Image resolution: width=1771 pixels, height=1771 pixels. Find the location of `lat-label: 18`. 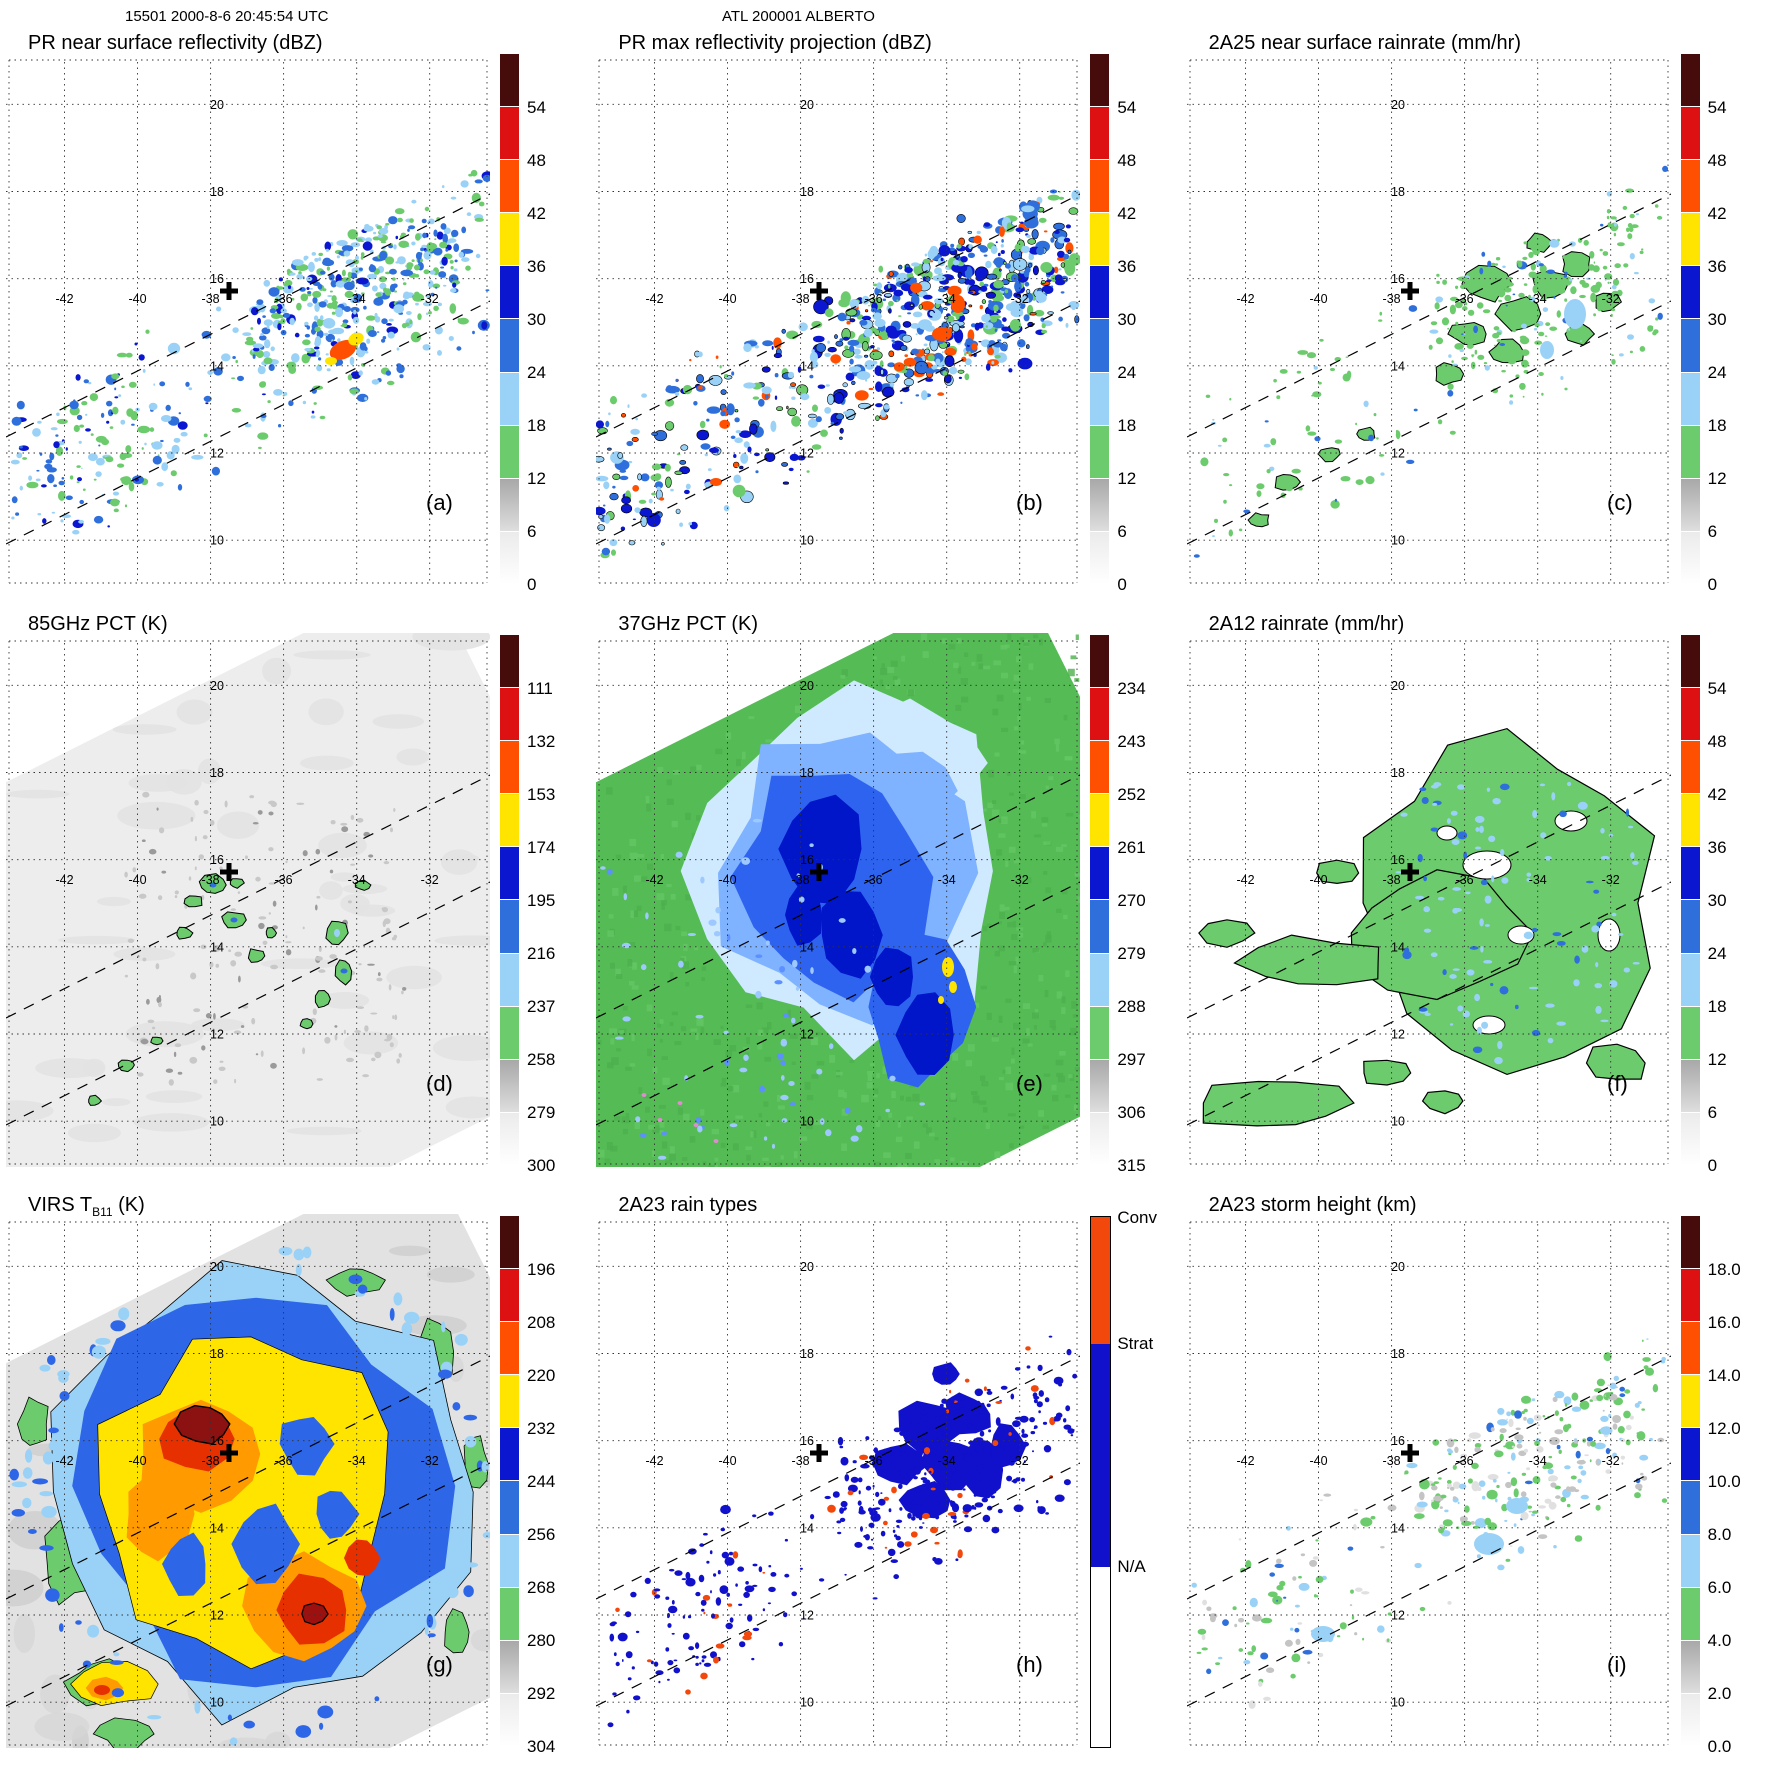

lat-label: 18 is located at coordinates (807, 773).